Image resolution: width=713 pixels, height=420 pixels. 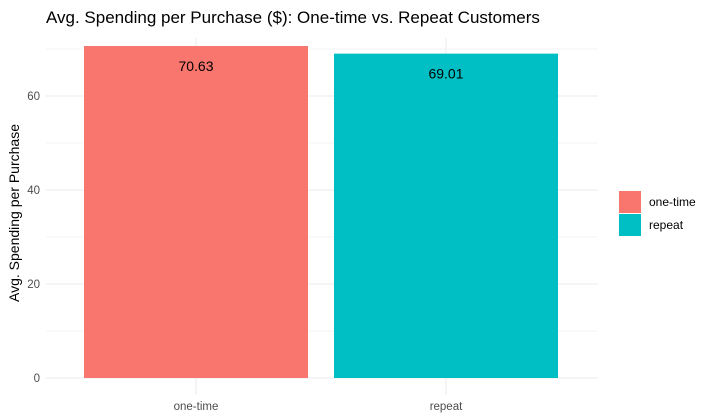 I want to click on x-tick-label-one-time: one-time, so click(x=196, y=407).